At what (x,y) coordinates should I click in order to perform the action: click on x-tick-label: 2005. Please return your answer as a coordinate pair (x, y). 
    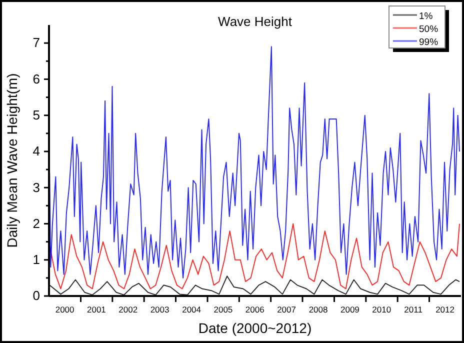
    Looking at the image, I should click on (223, 309).